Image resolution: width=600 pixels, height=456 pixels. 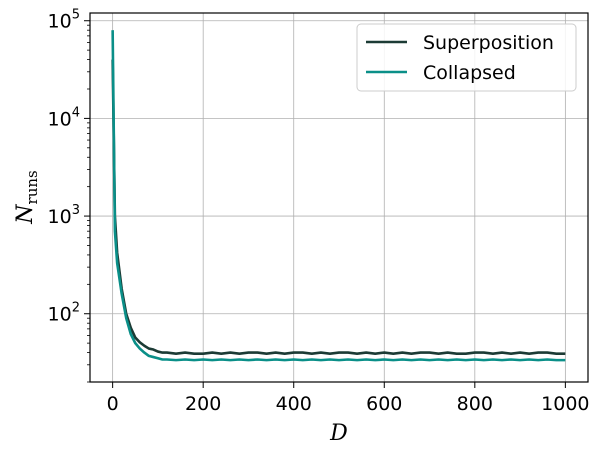 I want to click on y-axis-ticks: 10² 10³ 10⁴ 10⁵, so click(x=69, y=167).